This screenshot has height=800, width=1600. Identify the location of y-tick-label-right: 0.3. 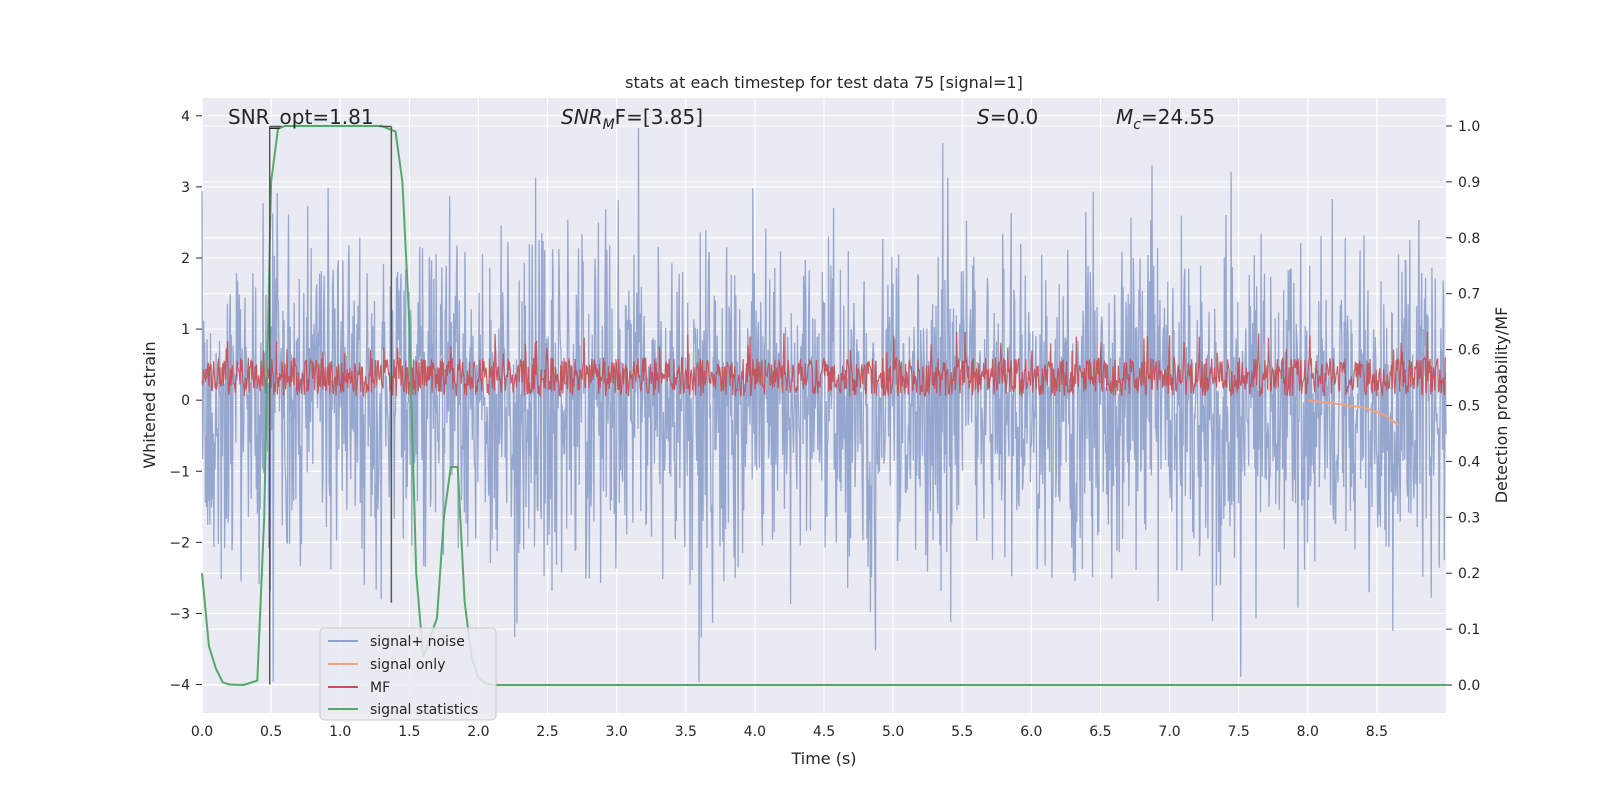
(1469, 518).